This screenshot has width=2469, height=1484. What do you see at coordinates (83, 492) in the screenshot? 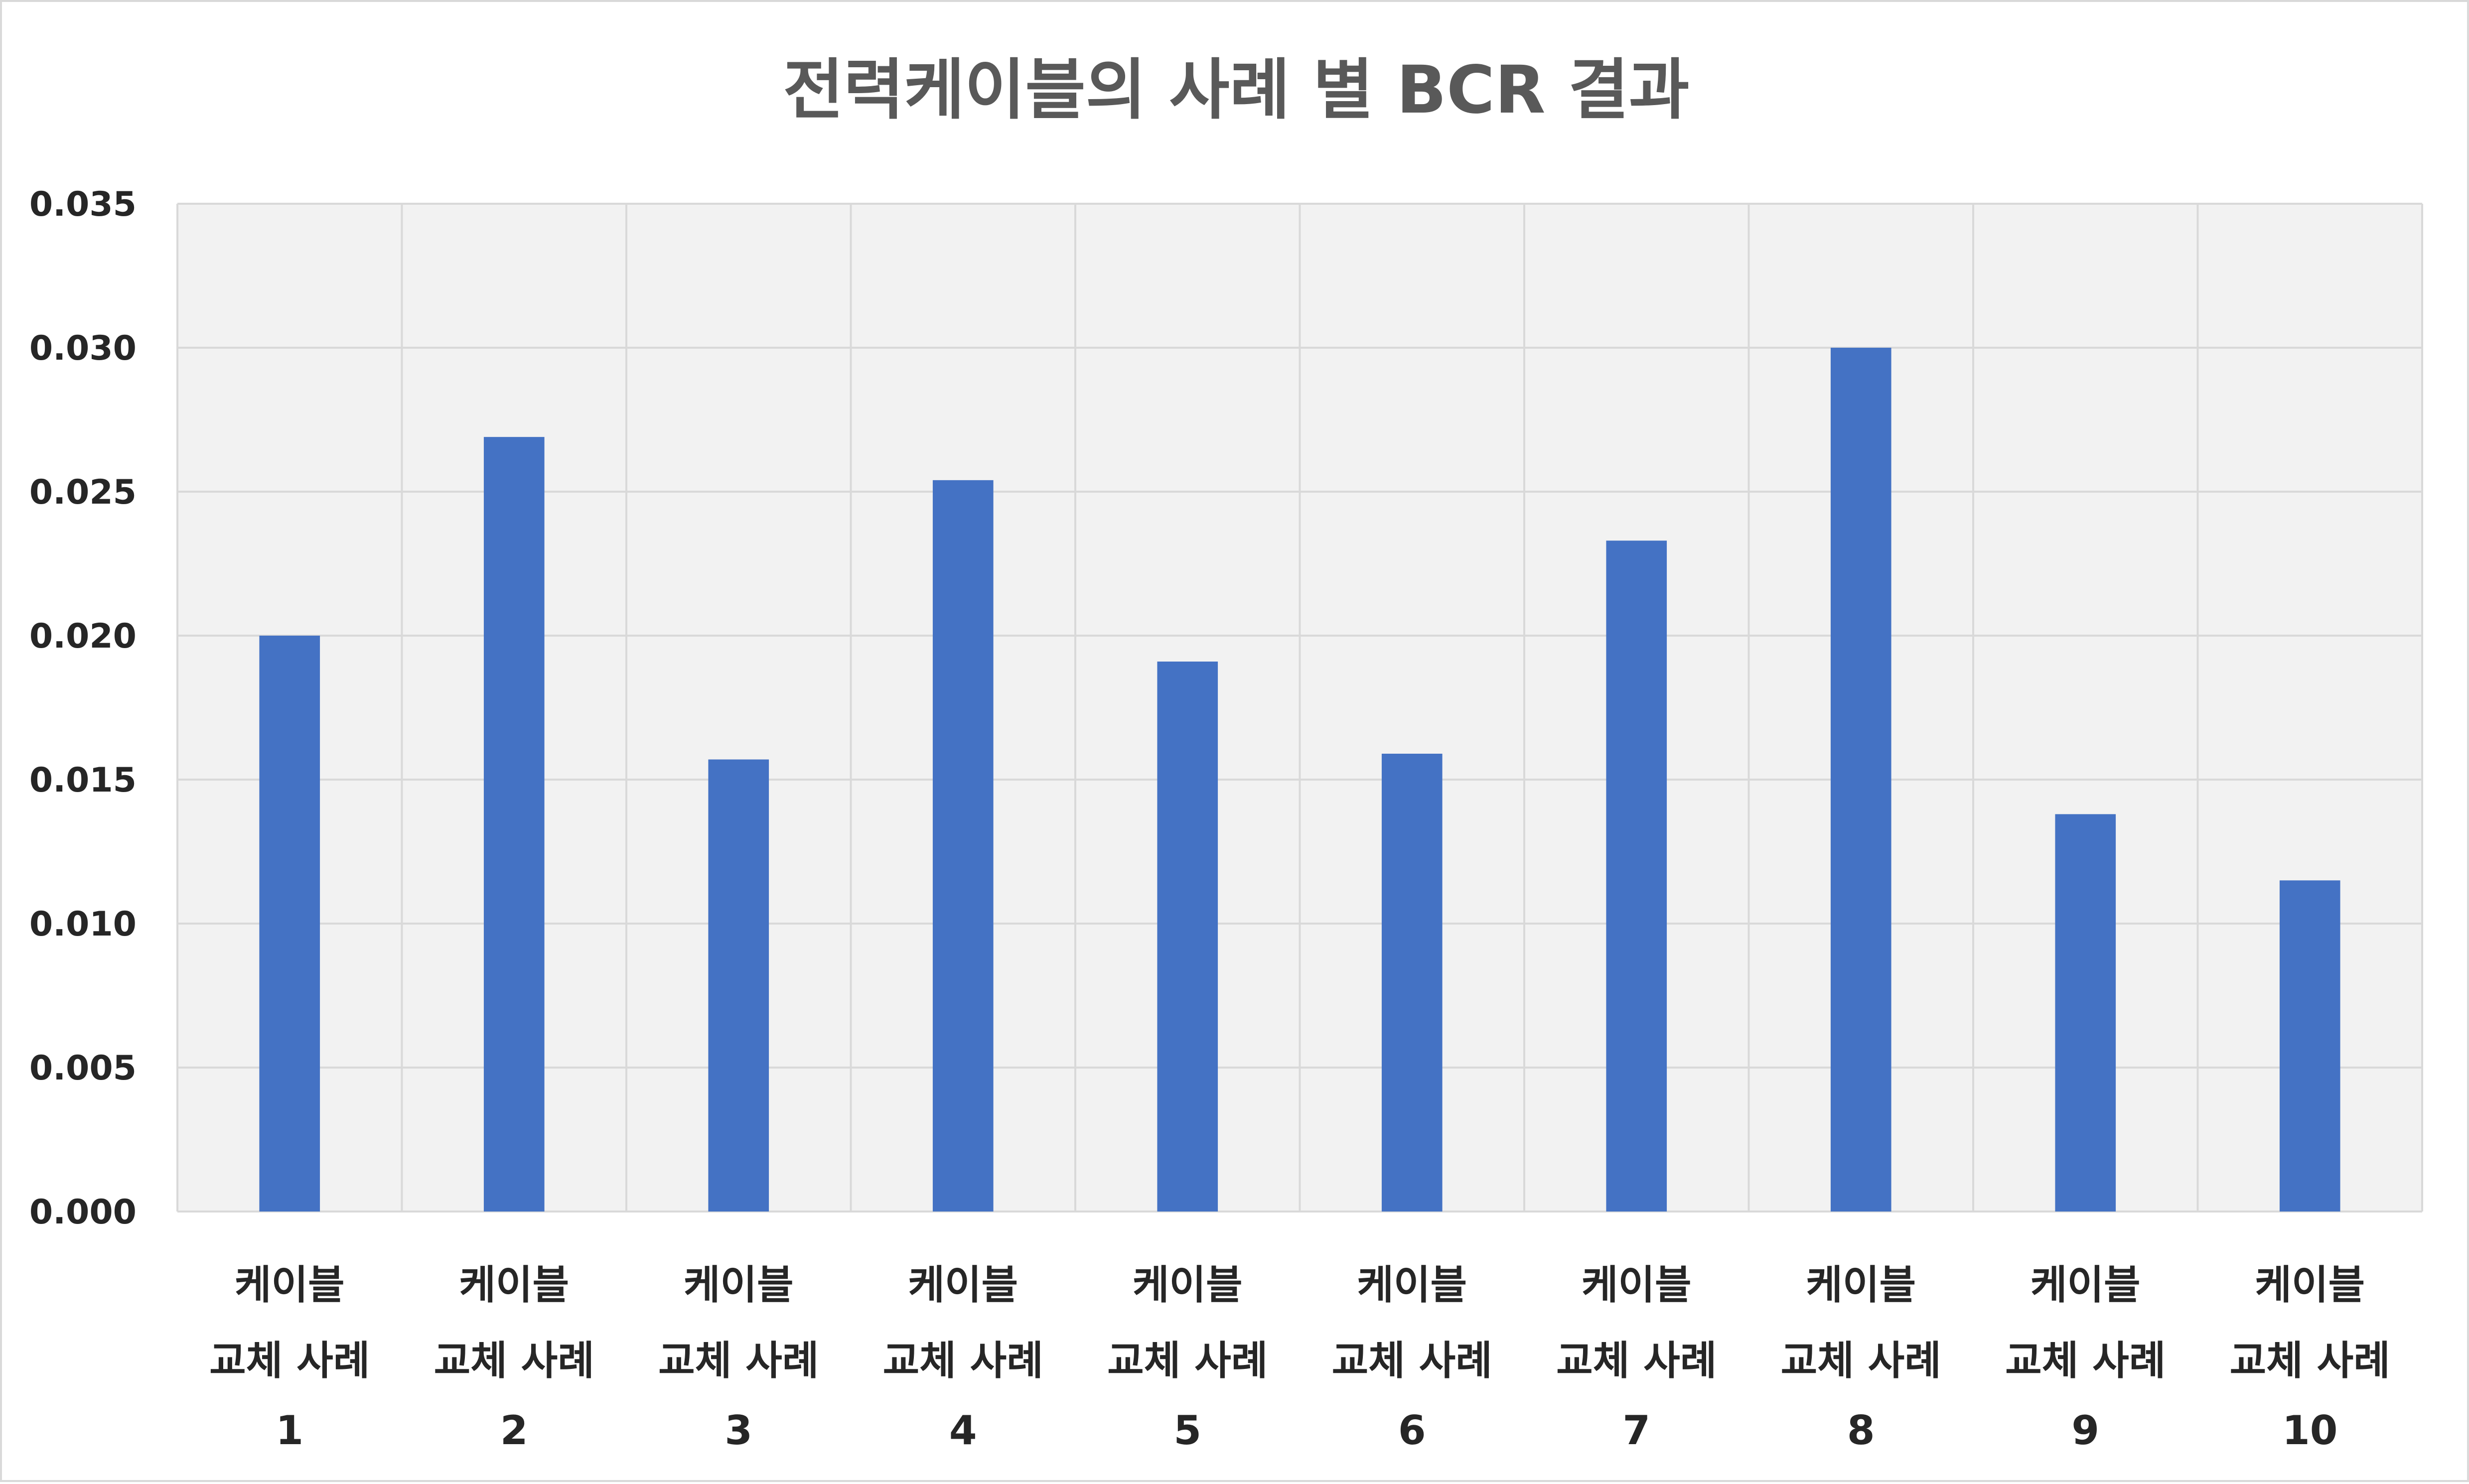
I see `y-tick-label: 0.025` at bounding box center [83, 492].